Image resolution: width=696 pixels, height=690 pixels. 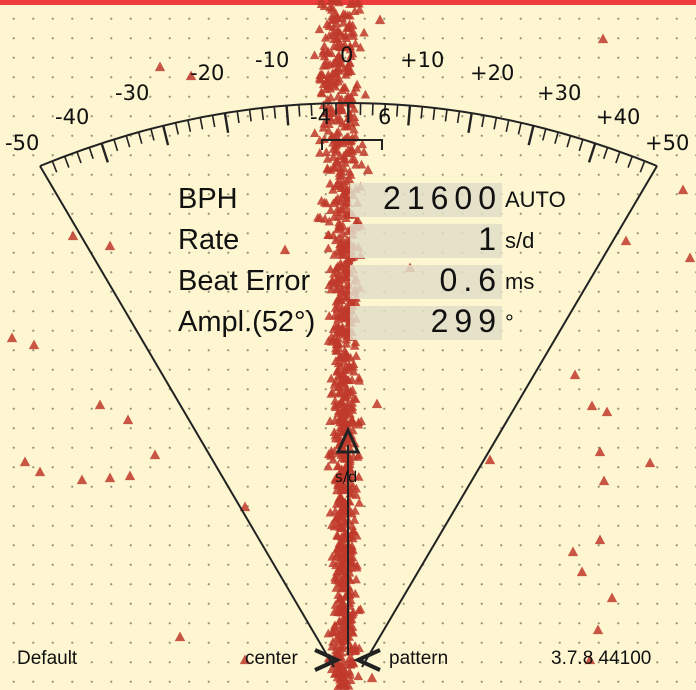 I want to click on rate-value: 1, so click(x=490, y=239).